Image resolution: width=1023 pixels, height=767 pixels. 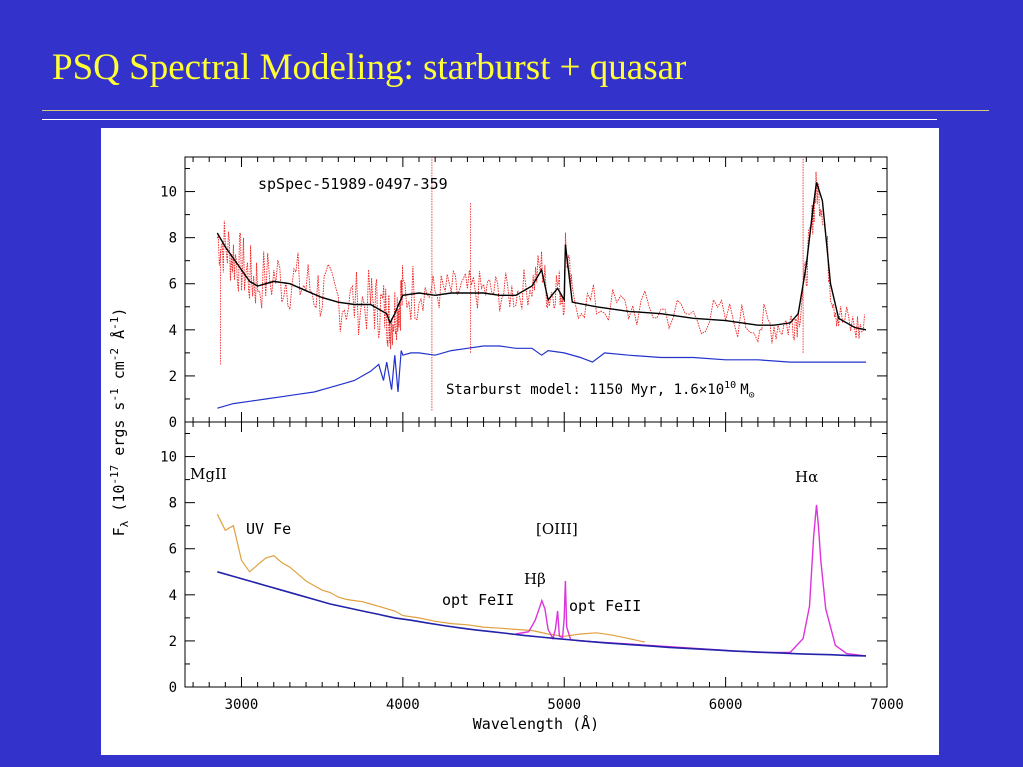 I want to click on x-tick-label: 3000, so click(x=242, y=705).